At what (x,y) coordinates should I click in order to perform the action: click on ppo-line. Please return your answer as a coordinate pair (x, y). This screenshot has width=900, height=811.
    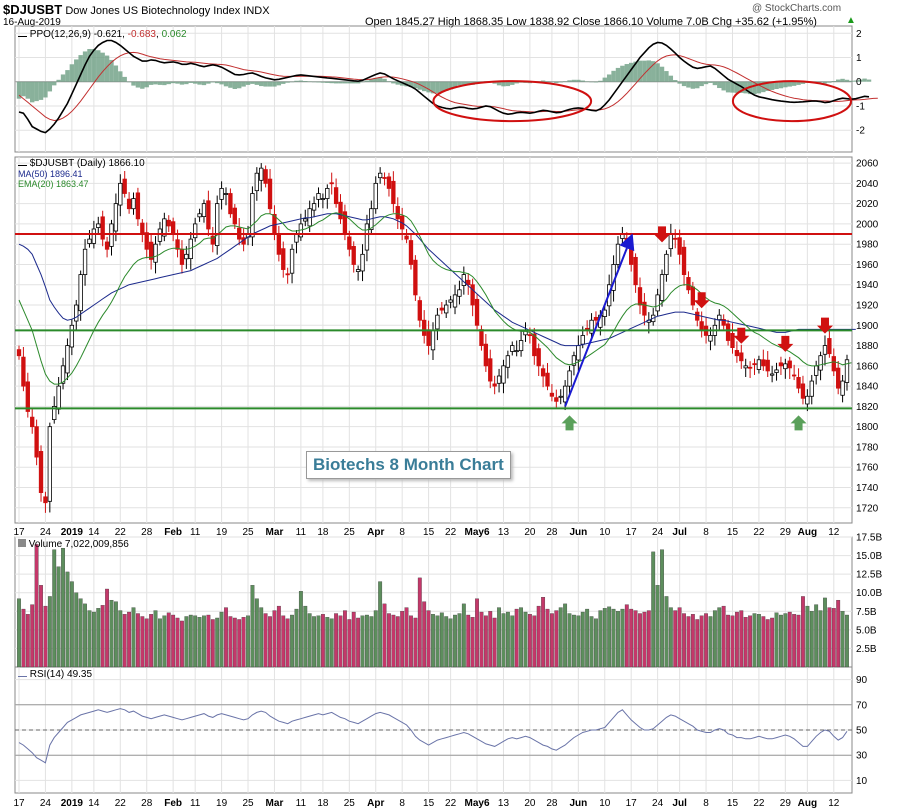
    Looking at the image, I should click on (444, 86).